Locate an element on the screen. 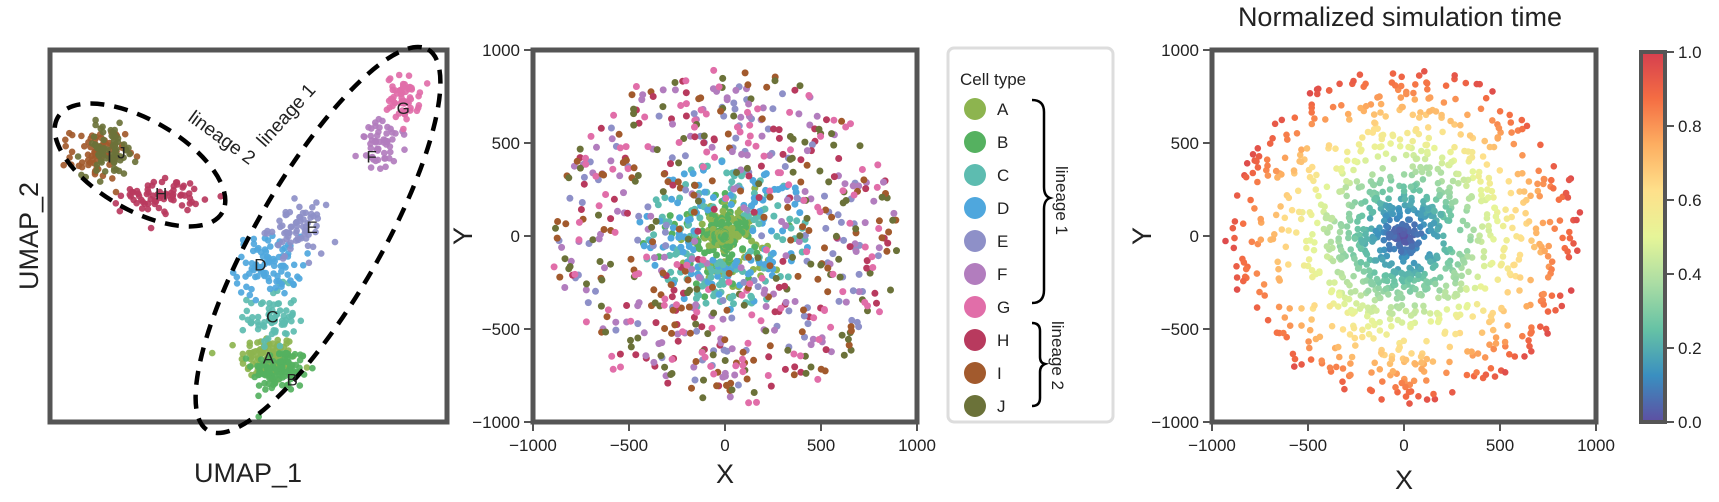 This screenshot has width=1719, height=502. lineage-2-label: lineage 2 is located at coordinates (221, 138).